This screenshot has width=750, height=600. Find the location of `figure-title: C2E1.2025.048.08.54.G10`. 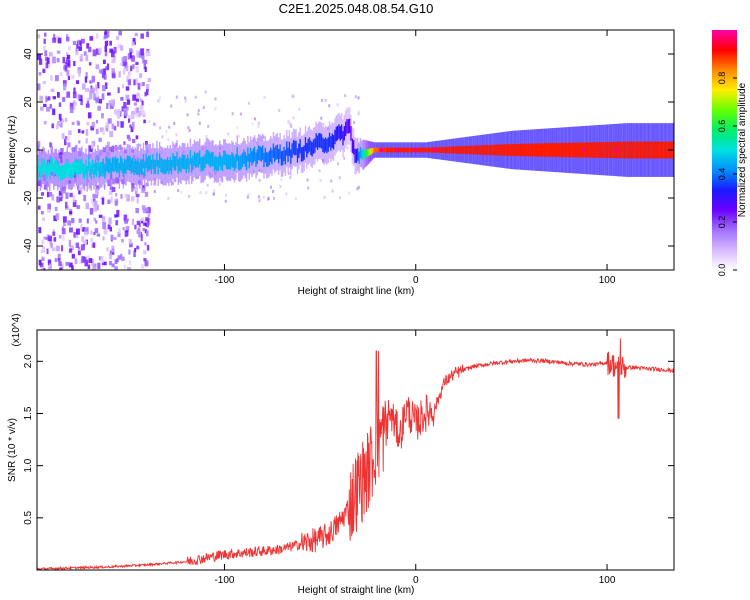

figure-title: C2E1.2025.048.08.54.G10 is located at coordinates (356, 8).